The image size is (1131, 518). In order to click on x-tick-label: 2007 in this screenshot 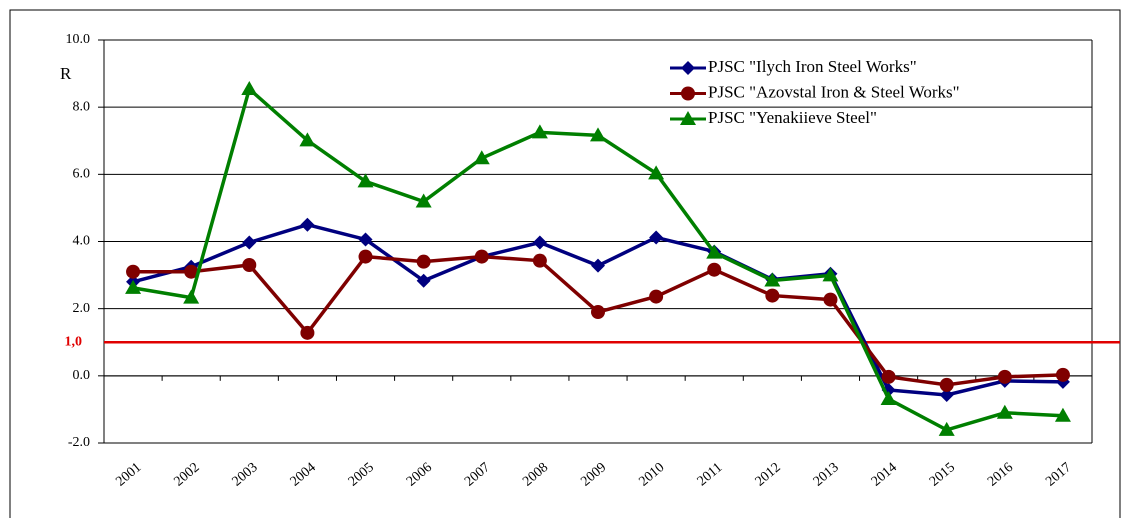, I will do `click(477, 474)`.